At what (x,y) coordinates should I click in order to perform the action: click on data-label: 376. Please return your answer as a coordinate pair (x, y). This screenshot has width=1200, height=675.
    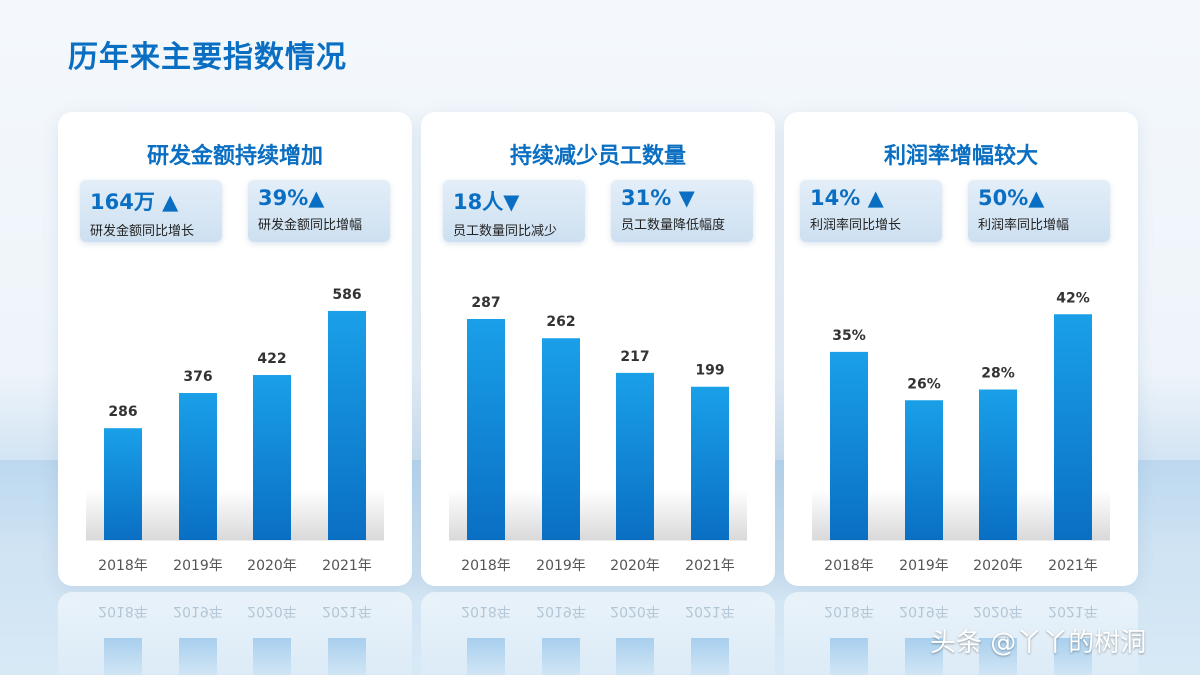
    Looking at the image, I should click on (197, 377).